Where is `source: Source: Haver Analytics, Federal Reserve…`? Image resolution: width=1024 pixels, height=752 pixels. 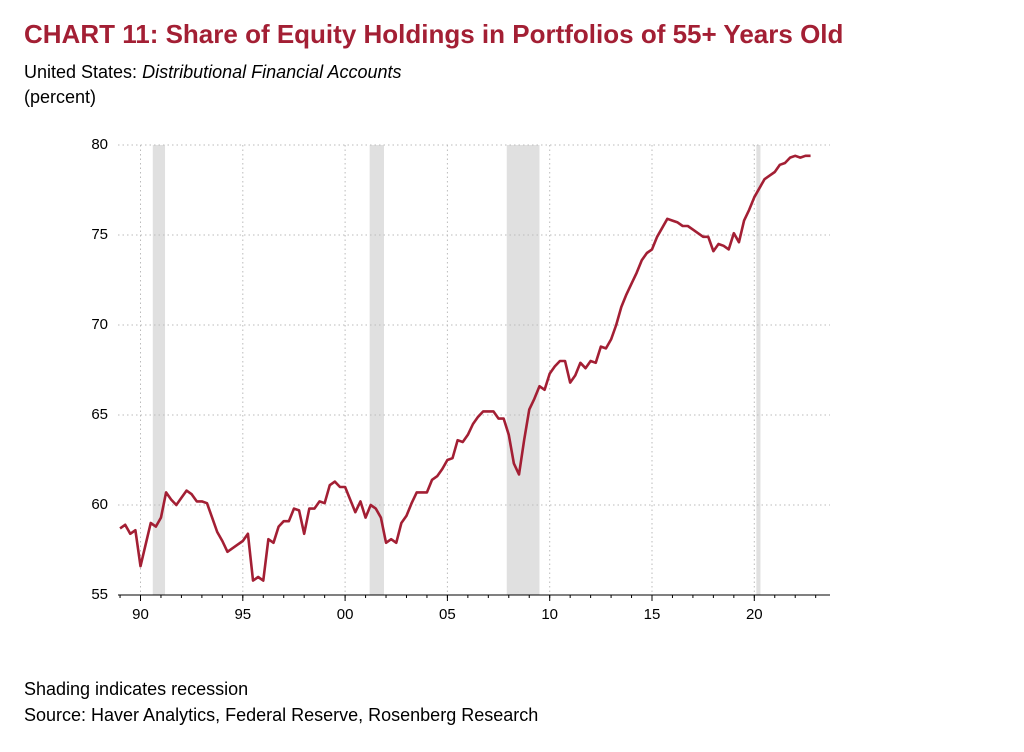 source: Source: Haver Analytics, Federal Reserve… is located at coordinates (281, 715).